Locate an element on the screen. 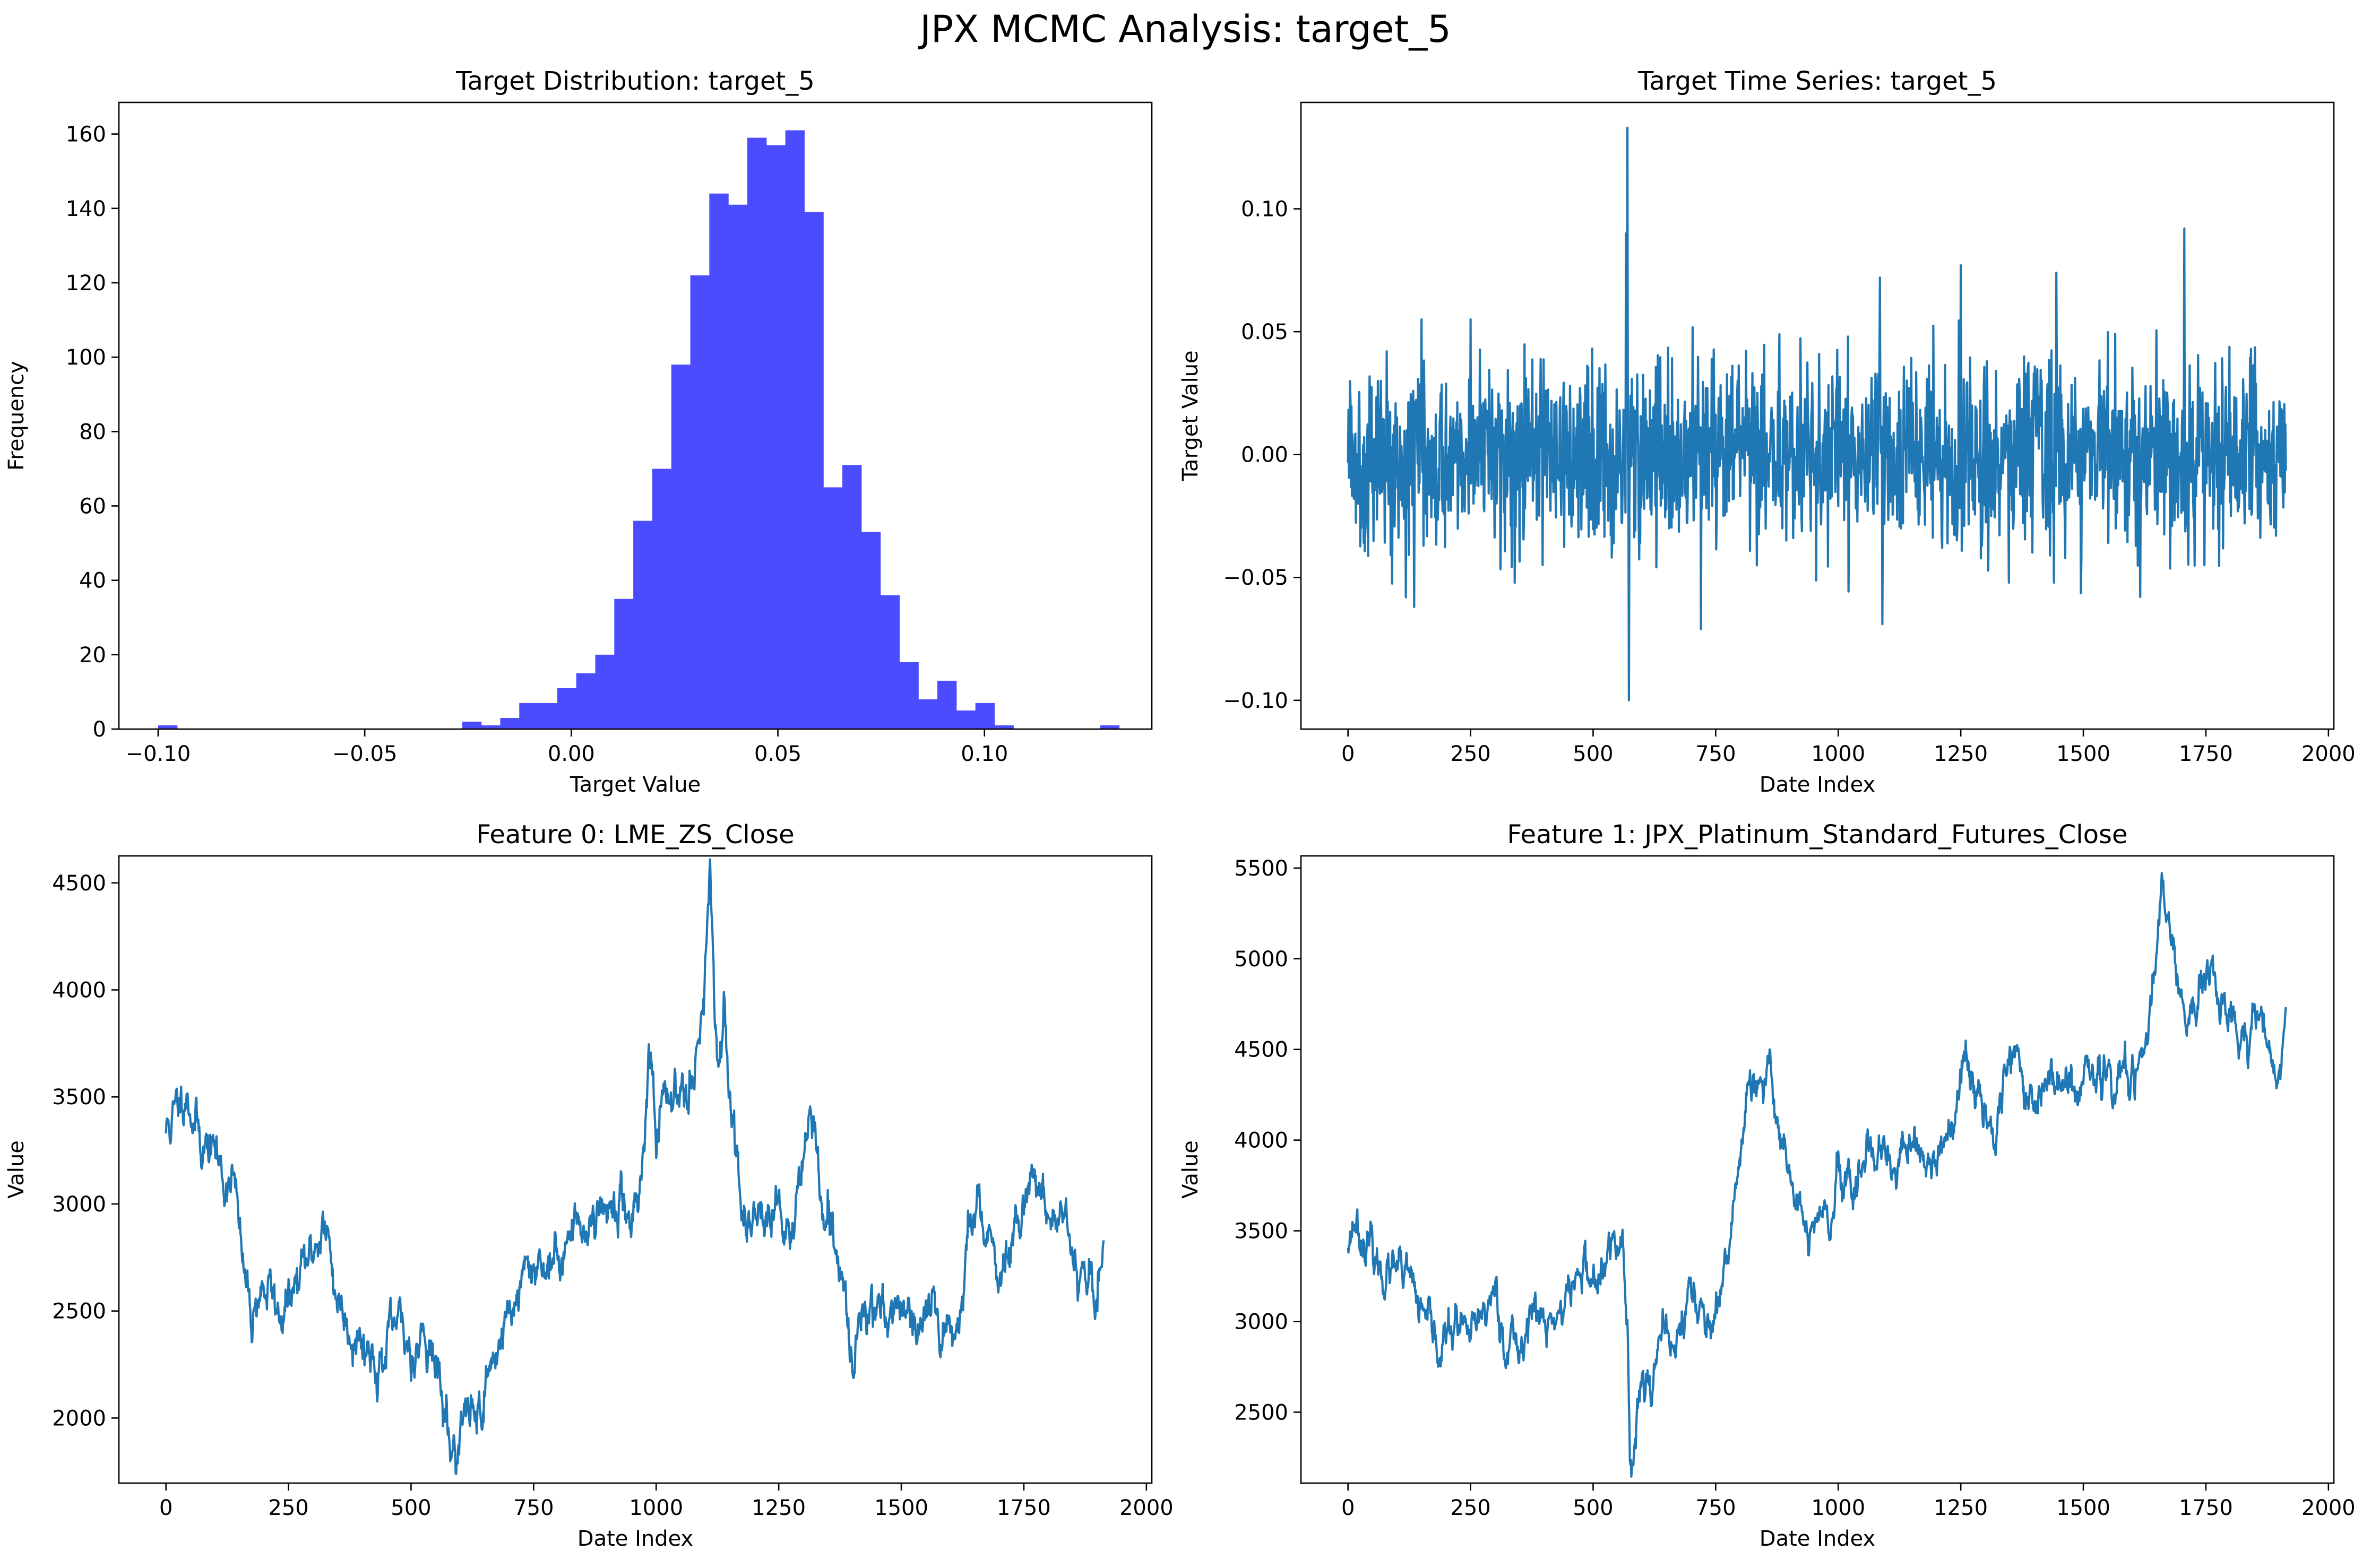 The width and height of the screenshot is (2371, 1568). y-tick-label: 5000 is located at coordinates (1261, 959).